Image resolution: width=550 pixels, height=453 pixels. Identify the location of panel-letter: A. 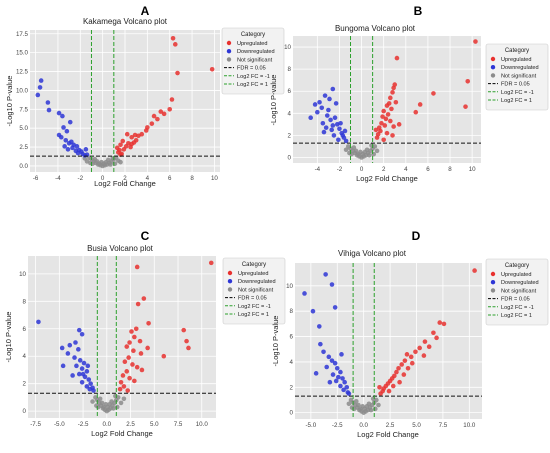
(145, 11).